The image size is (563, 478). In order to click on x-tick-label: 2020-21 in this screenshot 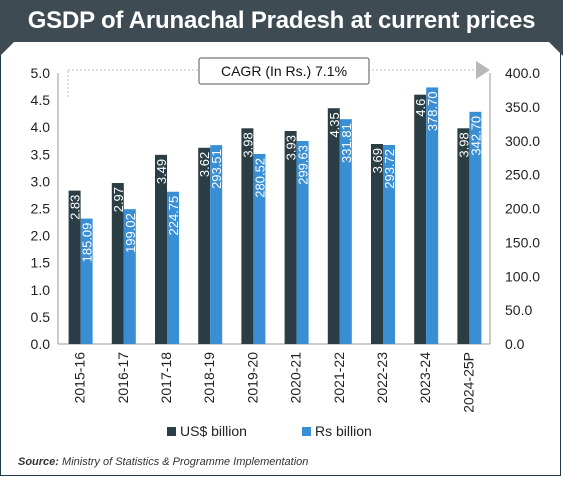, I will do `click(296, 378)`.